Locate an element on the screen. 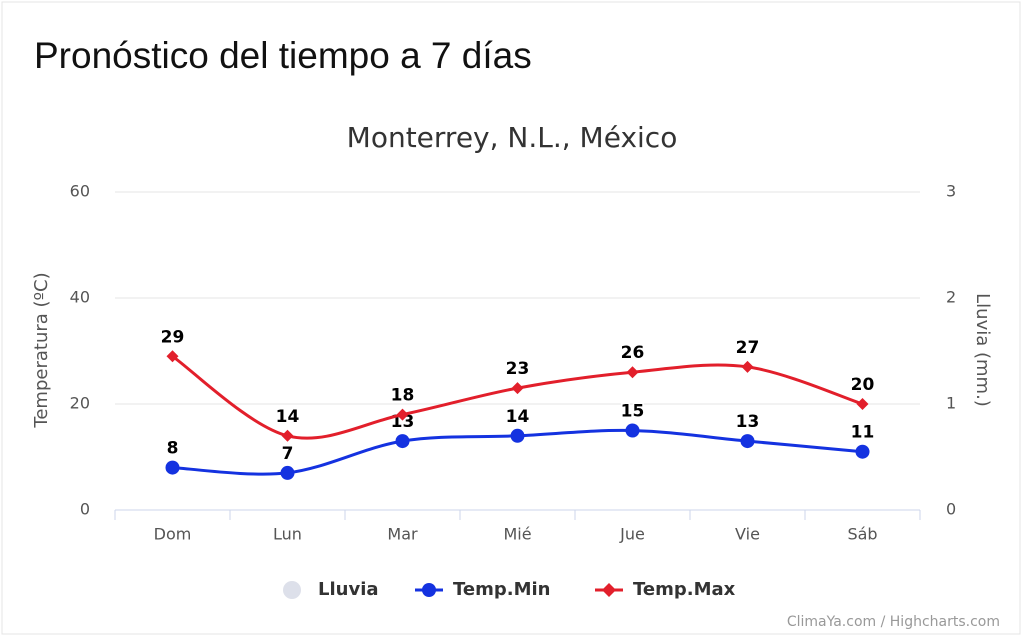 This screenshot has height=644, width=1024. y-tick-label: 40 is located at coordinates (80, 297).